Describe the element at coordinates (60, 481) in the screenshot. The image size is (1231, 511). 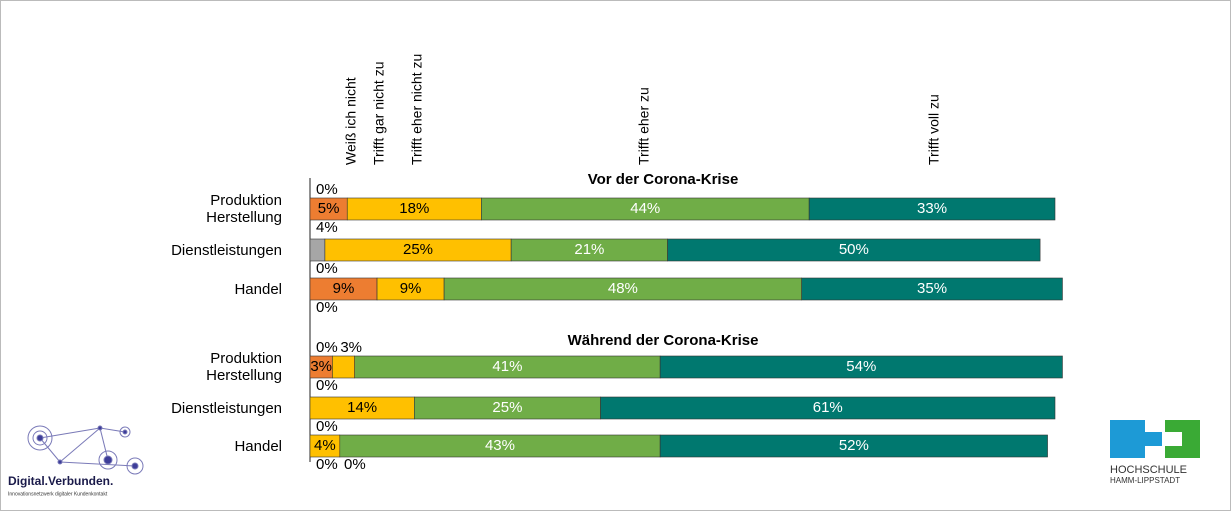
I see `logo-title: Digital.Verbunden.` at that location.